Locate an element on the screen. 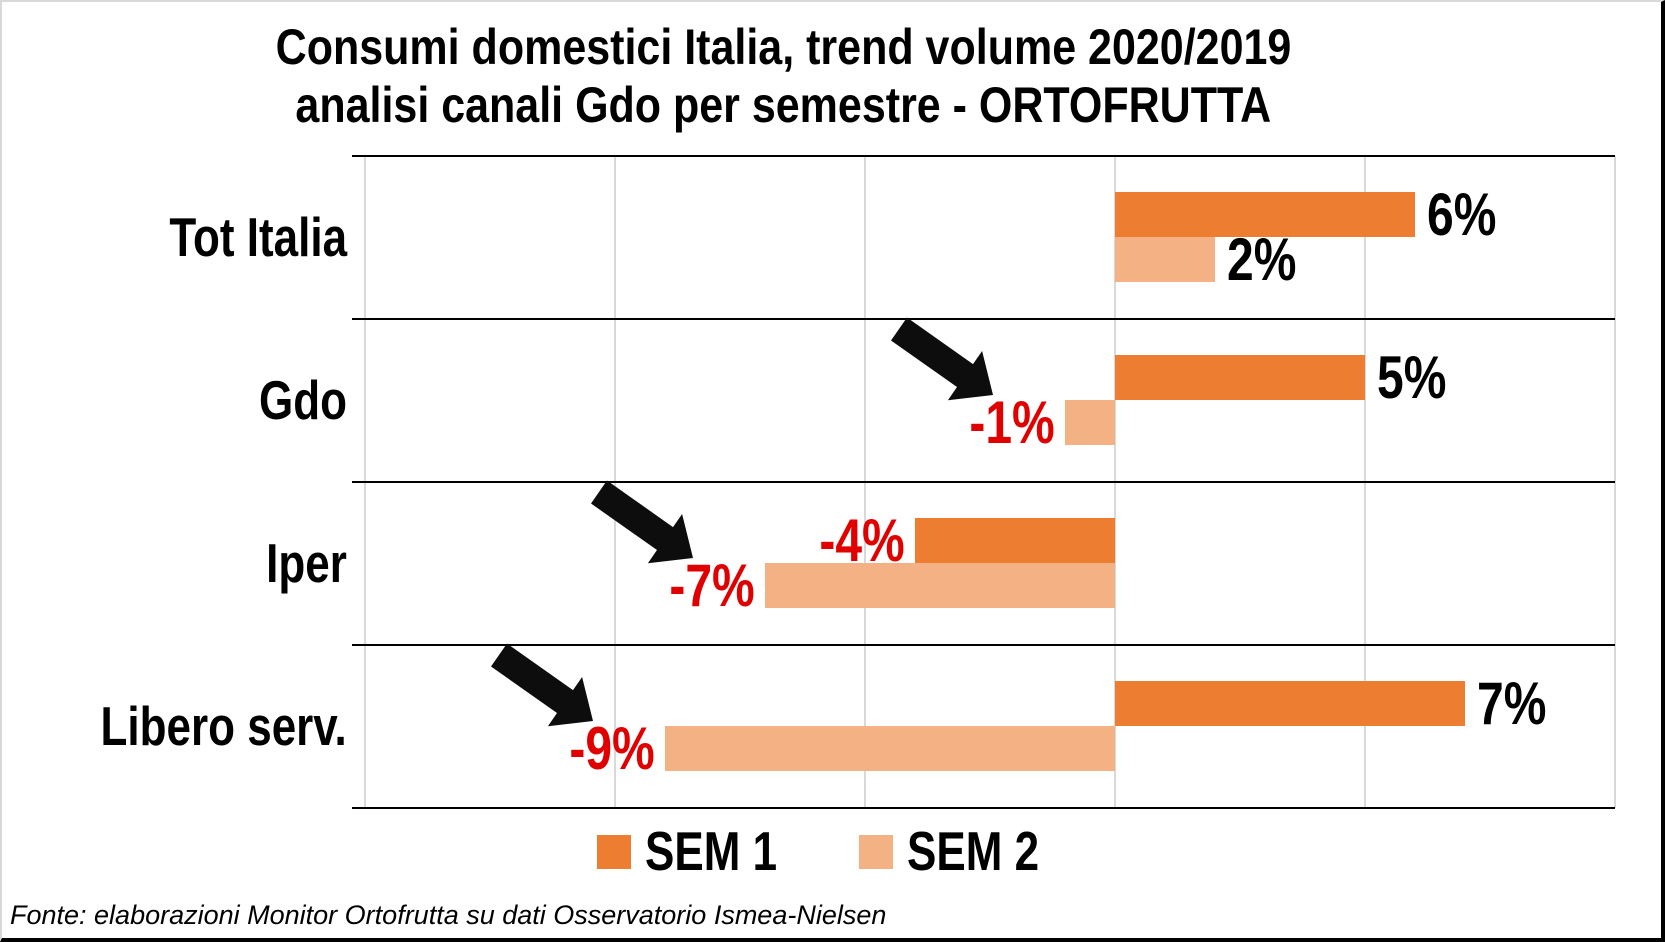 This screenshot has width=1665, height=942. legend-swatch-sem1-icon is located at coordinates (614, 851).